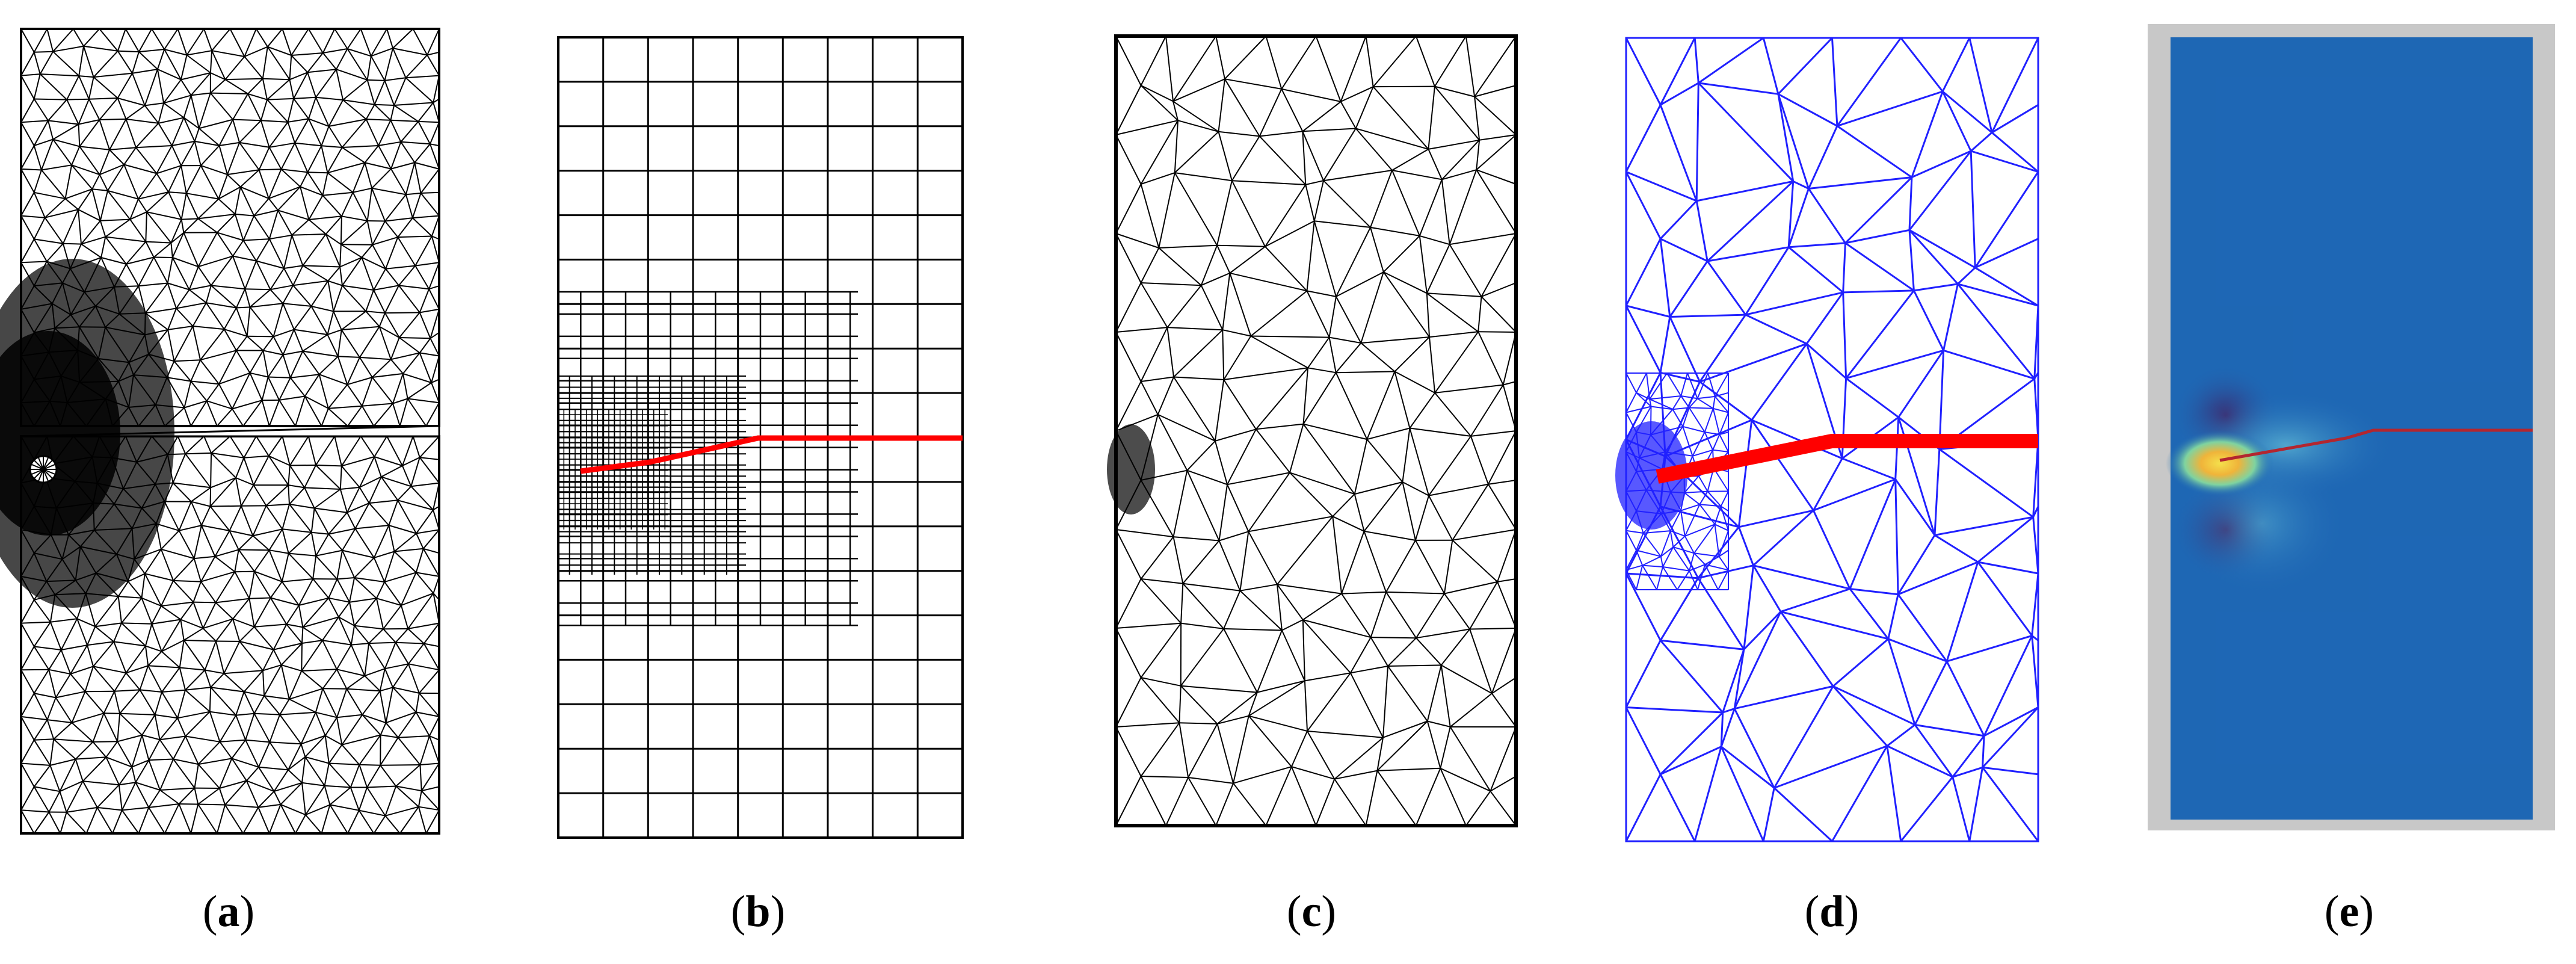  Describe the element at coordinates (2376, 445) in the screenshot. I see `panel-e-crack-path` at that location.